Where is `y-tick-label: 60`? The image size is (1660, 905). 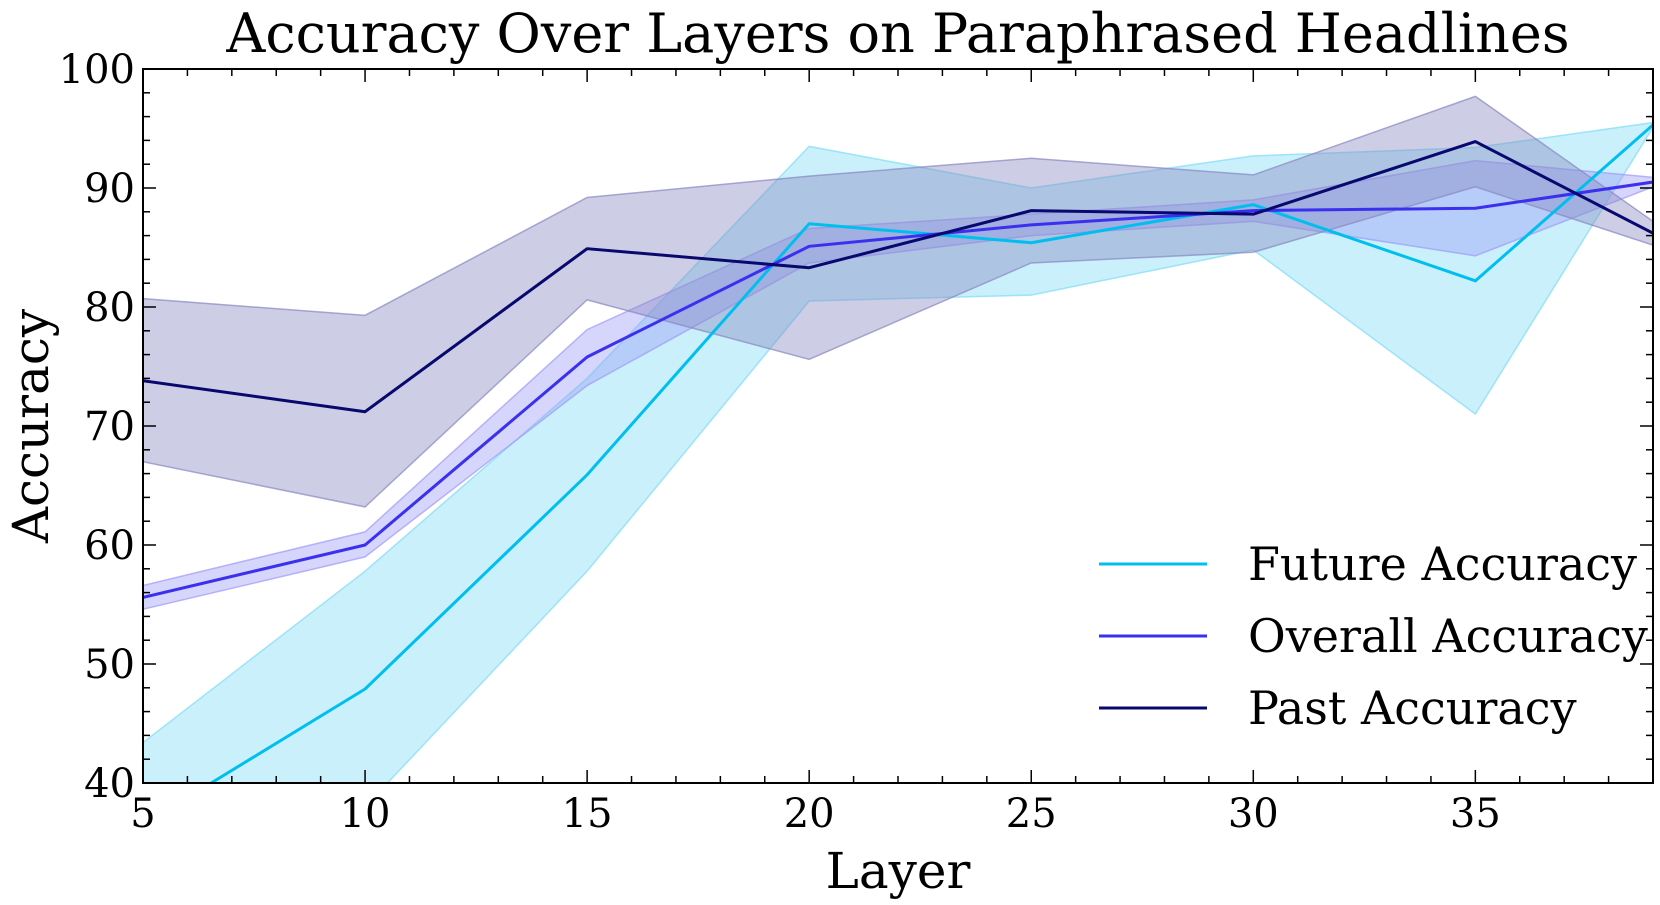
y-tick-label: 60 is located at coordinates (109, 546).